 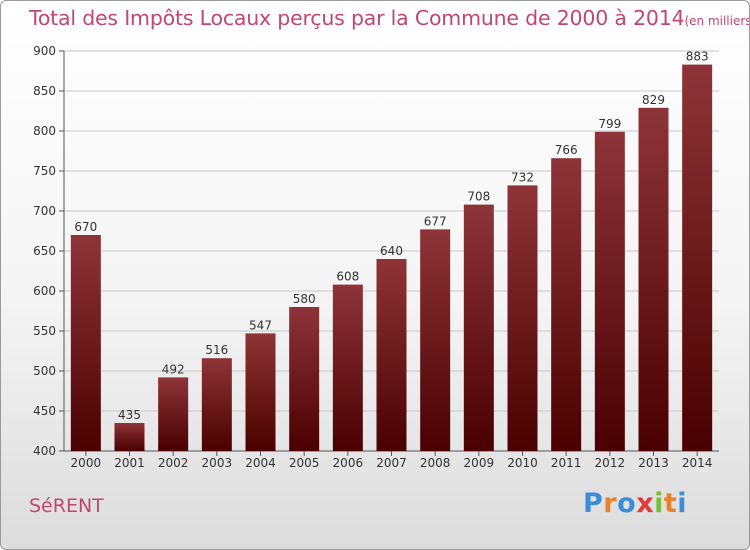 I want to click on logo-letter: r, so click(x=610, y=503).